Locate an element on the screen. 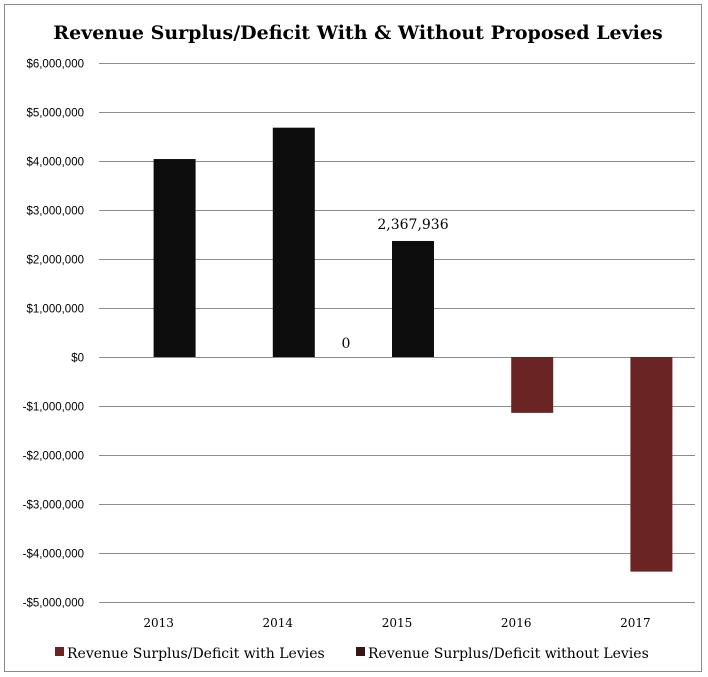 The width and height of the screenshot is (708, 677). bar-2017 is located at coordinates (651, 464).